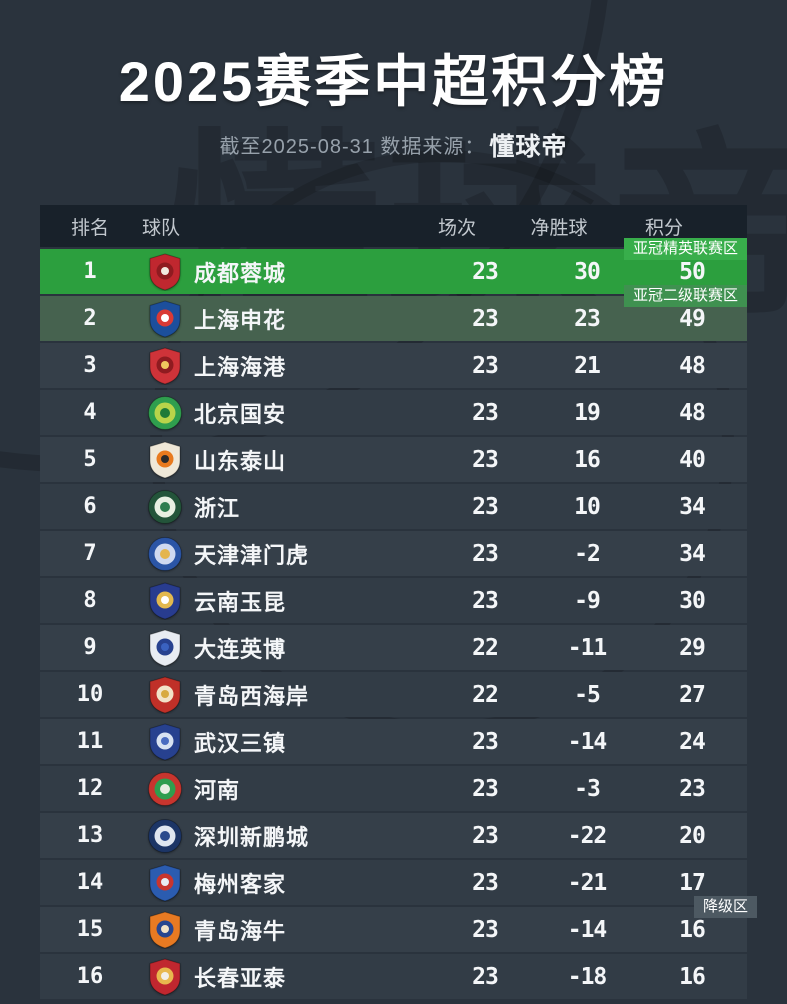  Describe the element at coordinates (240, 743) in the screenshot. I see `team-name: 武汉三镇` at that location.